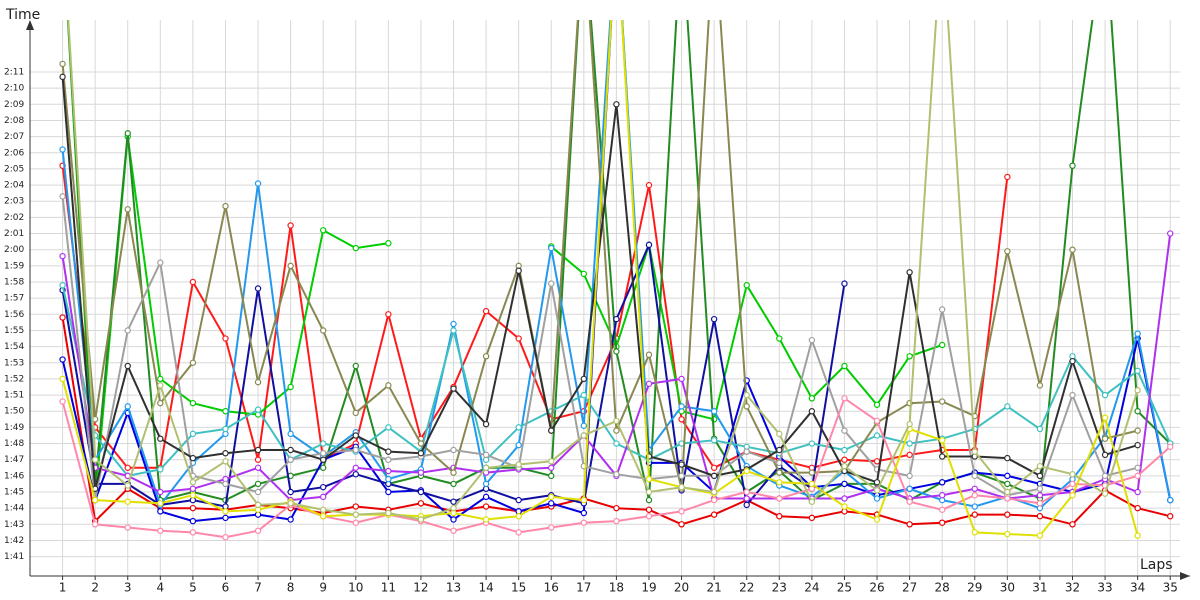 This screenshot has width=1200, height=600. Describe the element at coordinates (876, 588) in the screenshot. I see `x-tick-label: 26` at that location.